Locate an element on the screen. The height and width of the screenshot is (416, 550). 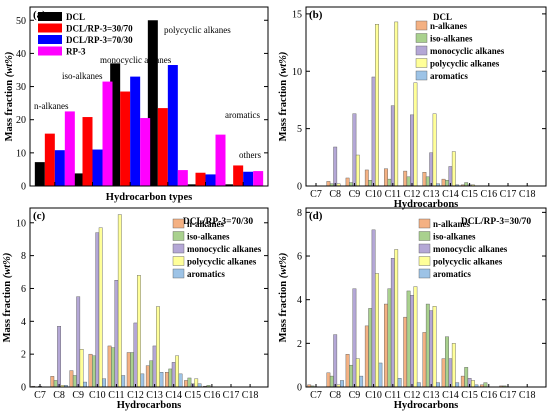
y-tick-label: 15 is located at coordinates (297, 14).